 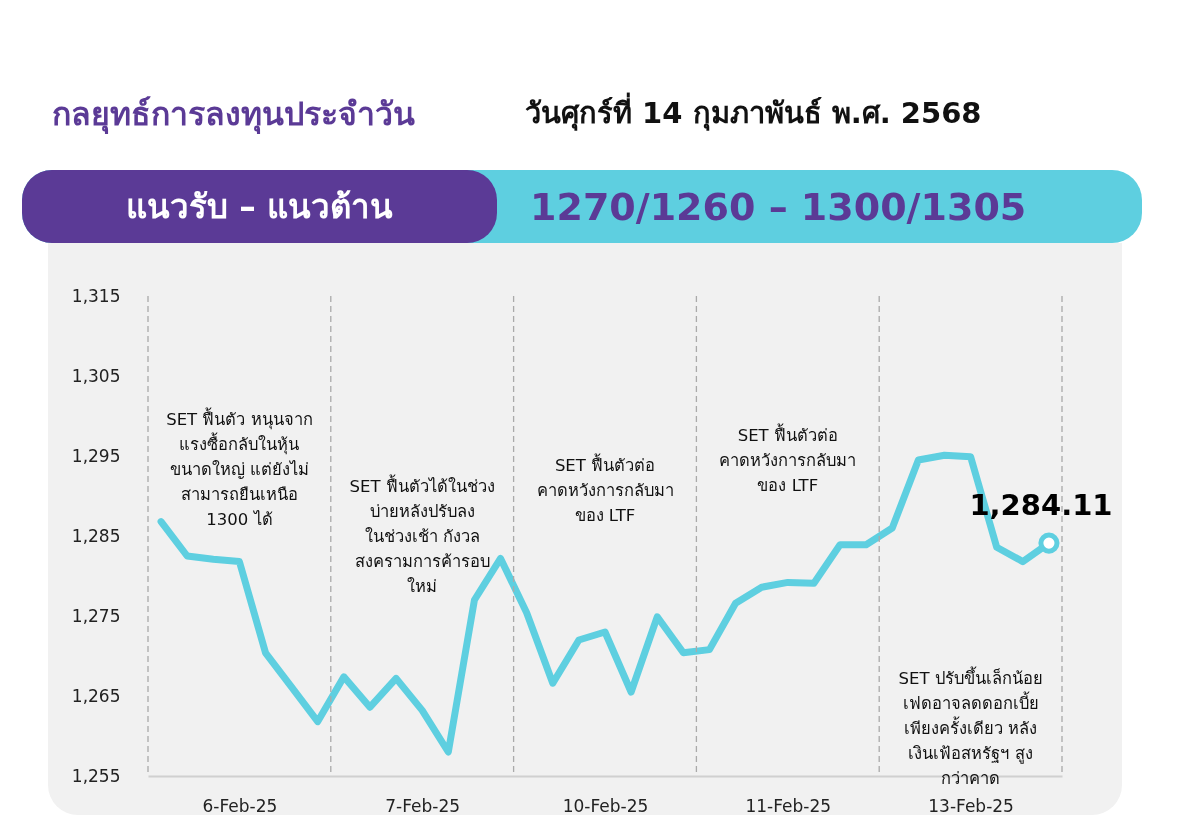 What do you see at coordinates (605, 805) in the screenshot?
I see `x-tick-label: 10-Feb-25` at bounding box center [605, 805].